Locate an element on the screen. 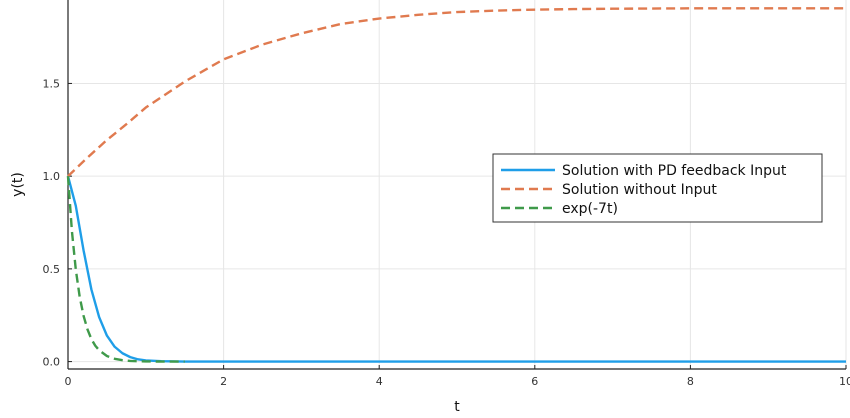 Image resolution: width=850 pixels, height=418 pixels. x-tick-label: 4 is located at coordinates (379, 381).